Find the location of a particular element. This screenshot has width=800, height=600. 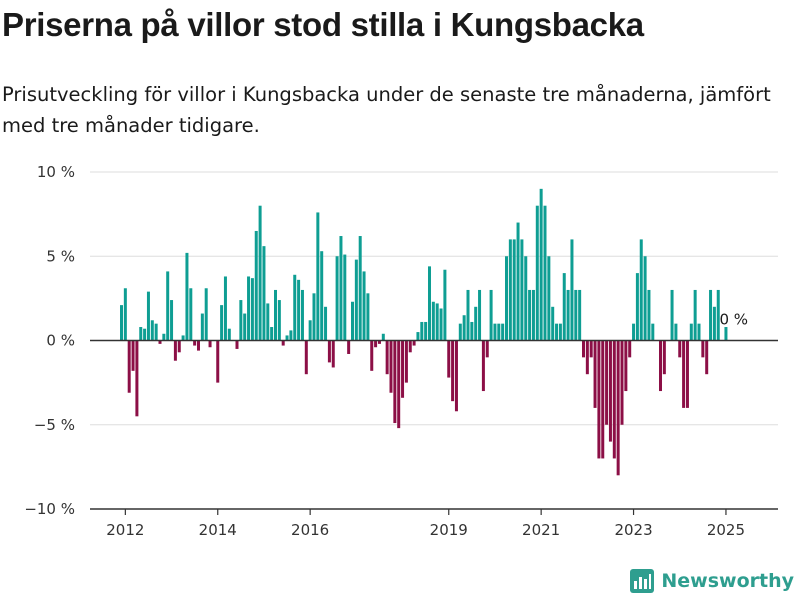

last-value-label: 0 % is located at coordinates (733, 320).